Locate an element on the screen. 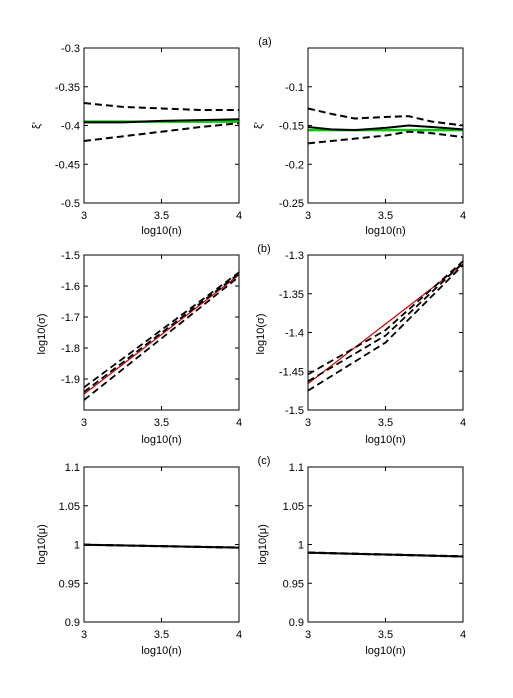 Image resolution: width=513 pixels, height=698 pixels. y-tick-label: -1.7 is located at coordinates (70, 318).